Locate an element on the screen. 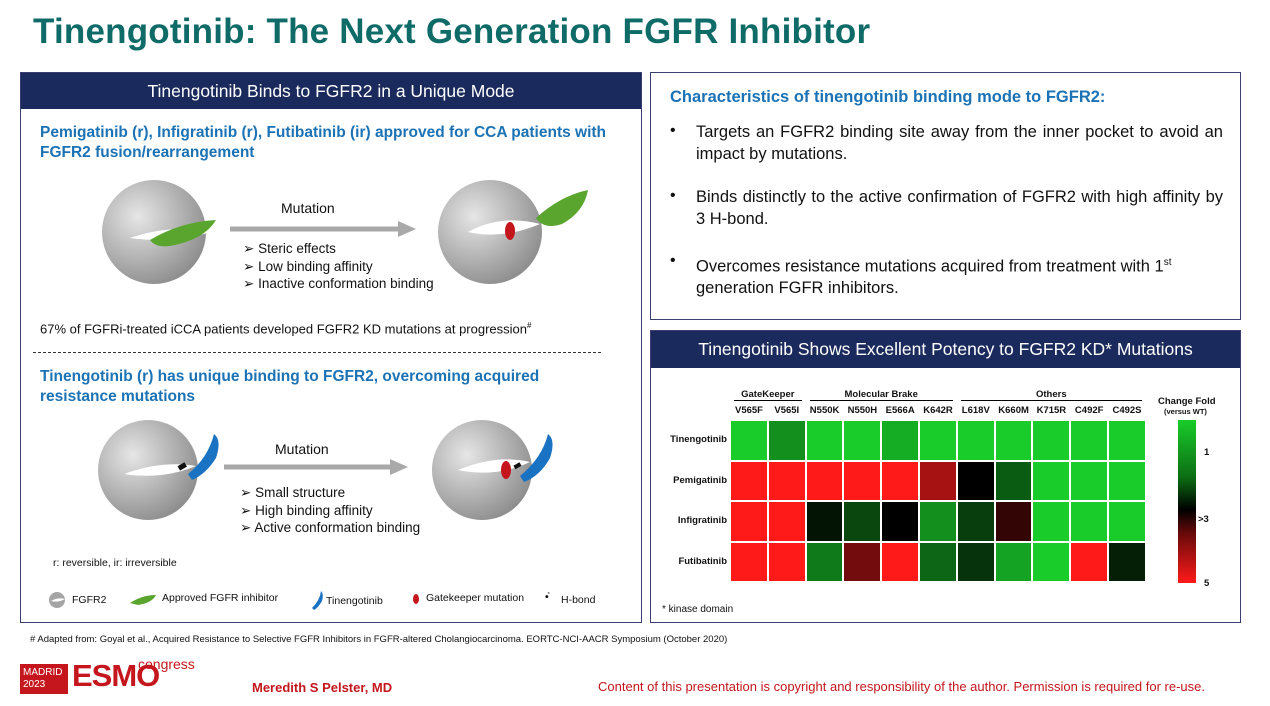 The image size is (1270, 706). logo-brand: ESMO is located at coordinates (116, 675).